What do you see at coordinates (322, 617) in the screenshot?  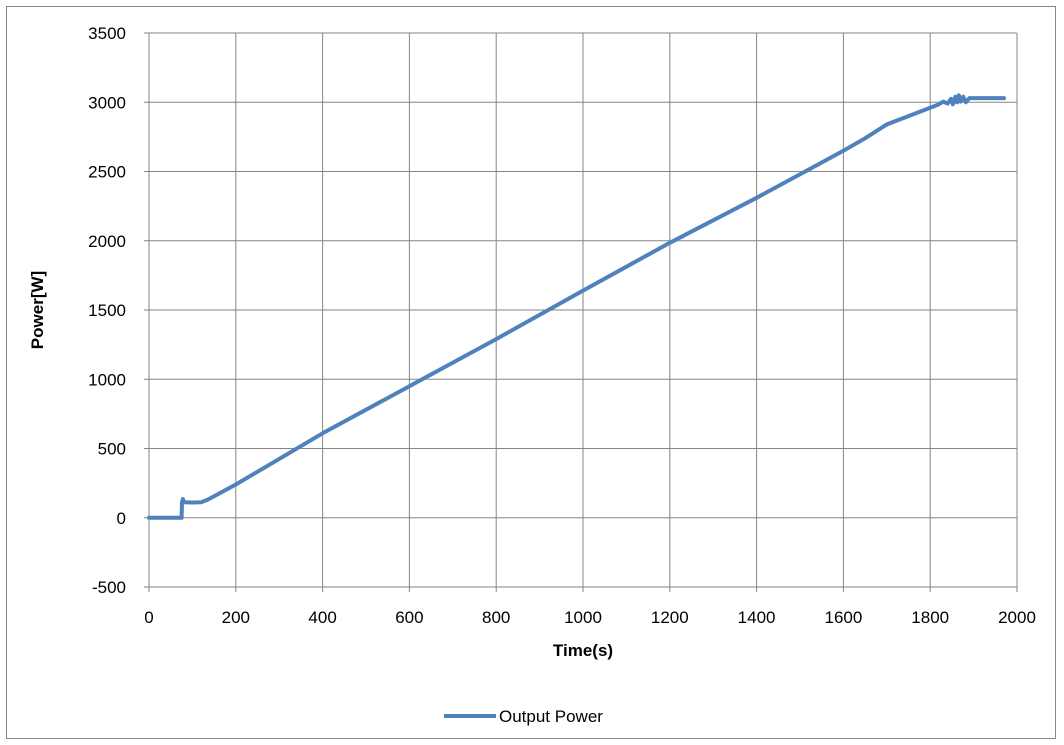 I see `x-tick-label: 400` at bounding box center [322, 617].